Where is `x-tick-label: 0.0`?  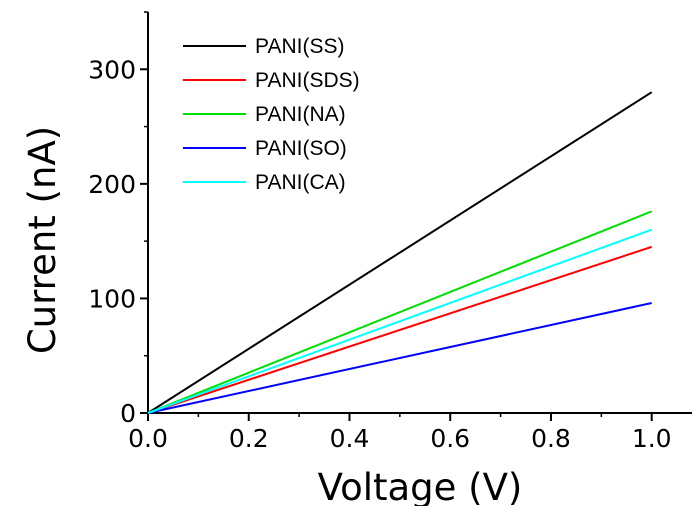
x-tick-label: 0.0 is located at coordinates (148, 438).